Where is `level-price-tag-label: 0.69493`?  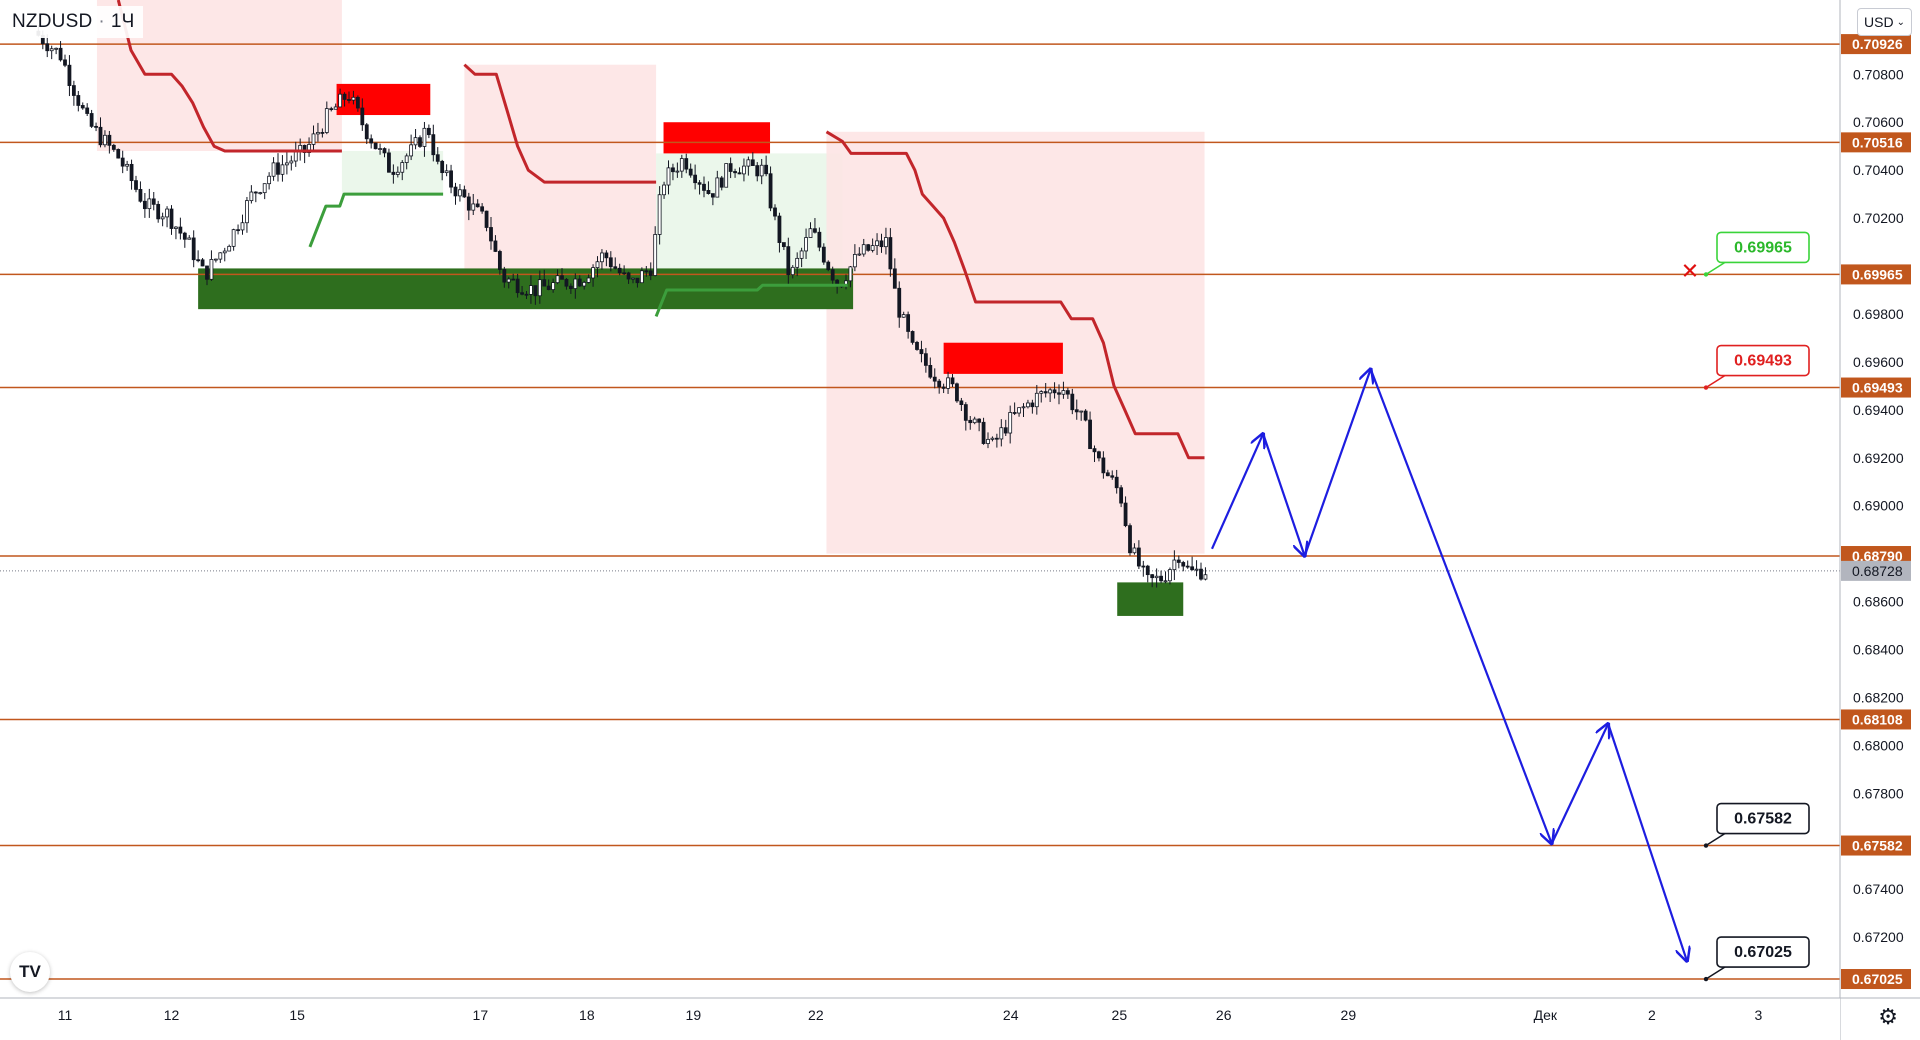 level-price-tag-label: 0.69493 is located at coordinates (1877, 388).